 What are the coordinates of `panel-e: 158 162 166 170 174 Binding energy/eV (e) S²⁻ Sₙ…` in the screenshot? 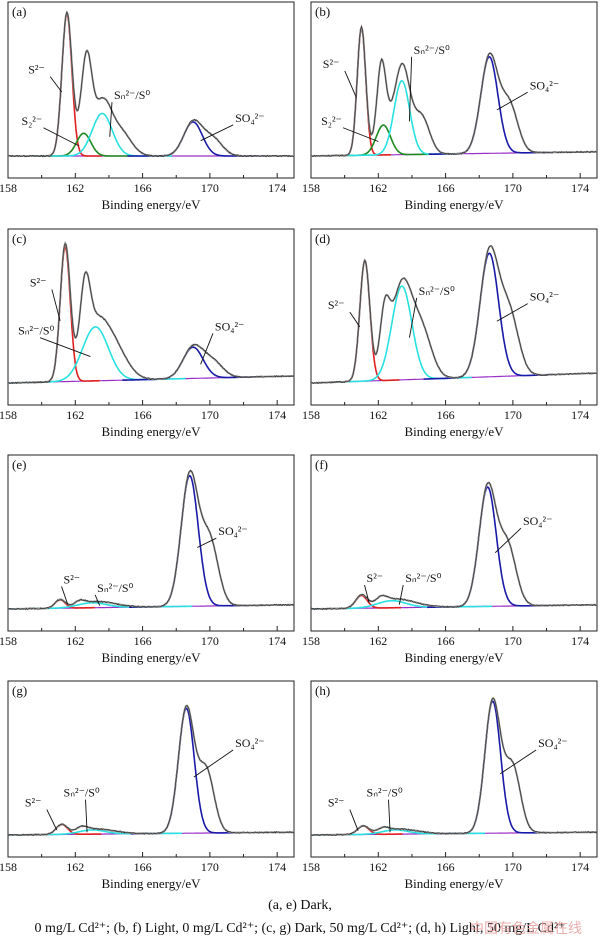 It's located at (147, 559).